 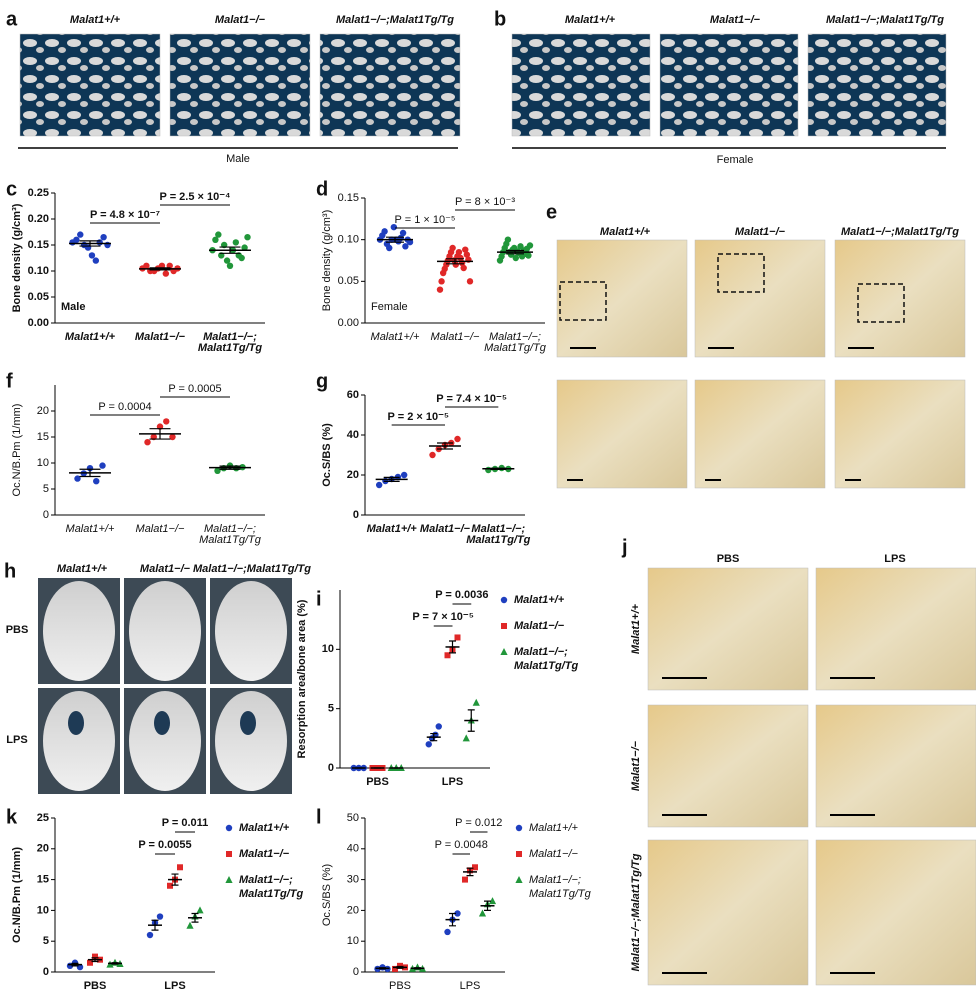 What do you see at coordinates (553, 828) in the screenshot?
I see `legend-label: Malat1+/+` at bounding box center [553, 828].